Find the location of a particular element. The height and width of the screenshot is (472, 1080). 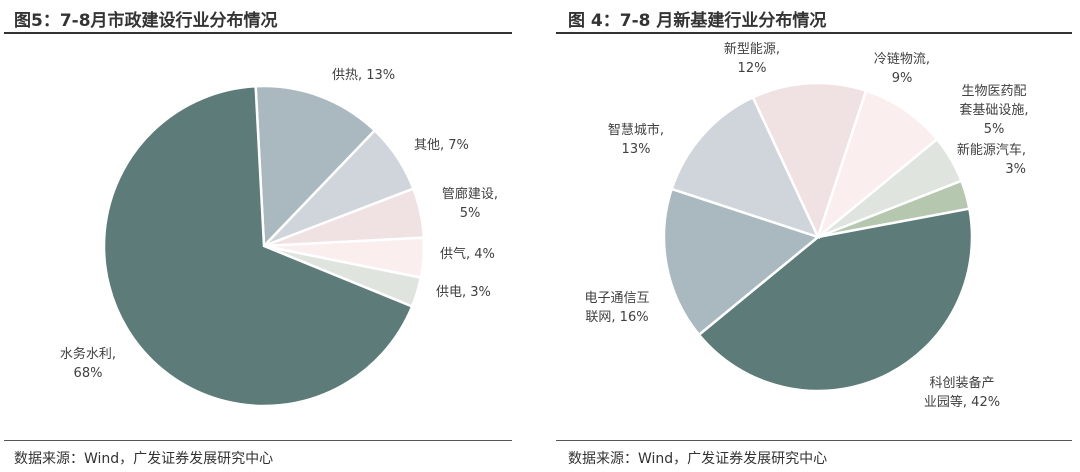

label-管廊建设: 管廊建设, 5% is located at coordinates (470, 204).